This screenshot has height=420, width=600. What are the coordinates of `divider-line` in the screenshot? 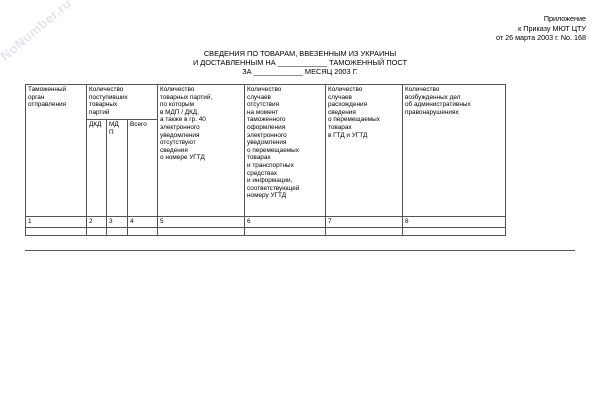 It's located at (300, 250).